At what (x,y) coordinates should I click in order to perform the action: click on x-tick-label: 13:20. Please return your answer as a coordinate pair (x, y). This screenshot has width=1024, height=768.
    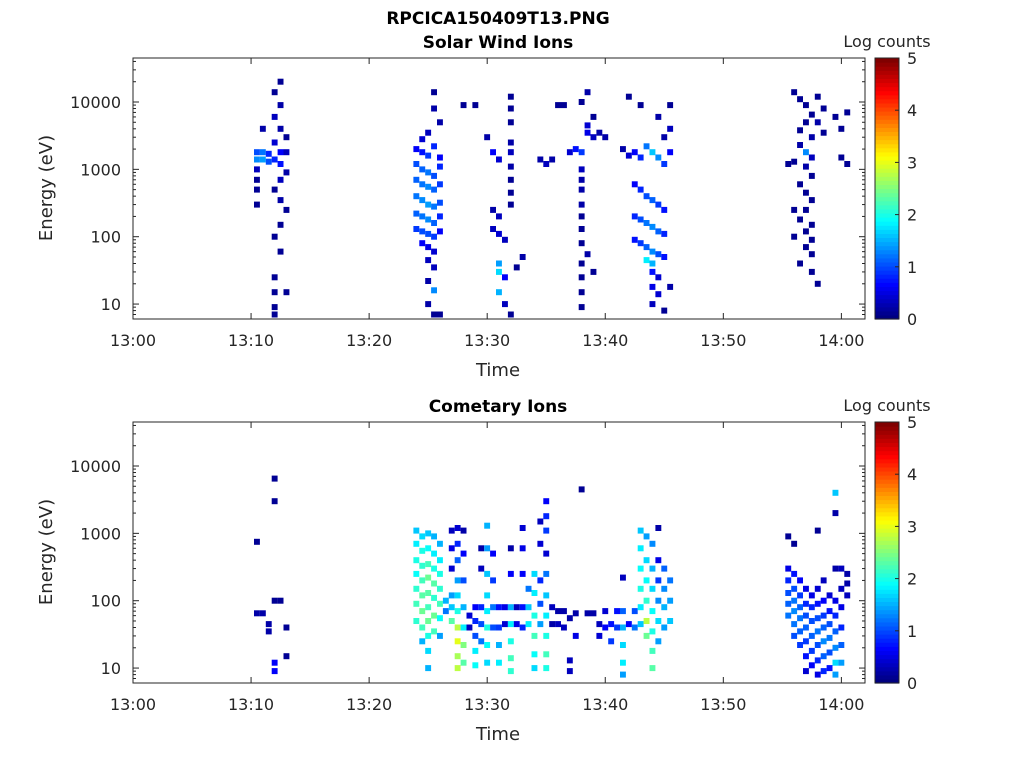
    Looking at the image, I should click on (369, 340).